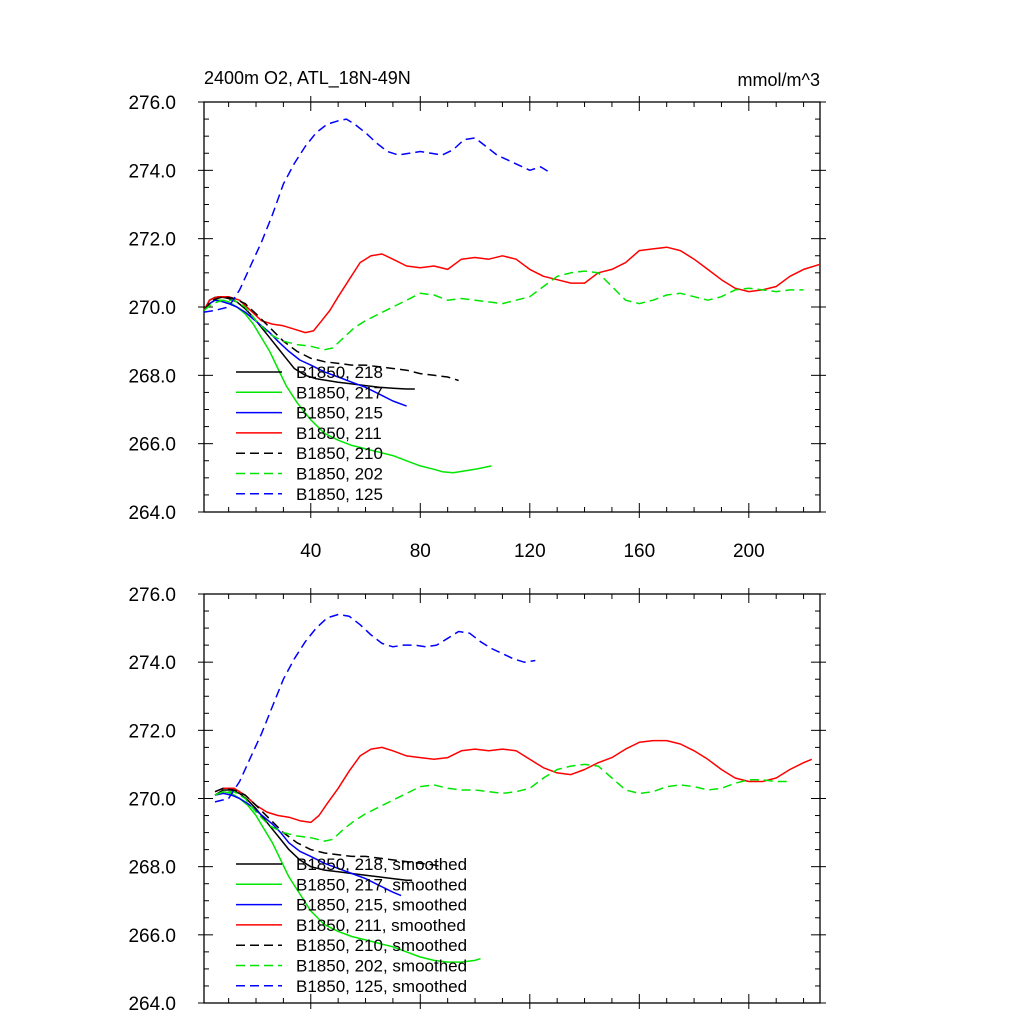 The width and height of the screenshot is (1024, 1024). I want to click on legend-label: B1850, 211, smoothed, so click(381, 925).